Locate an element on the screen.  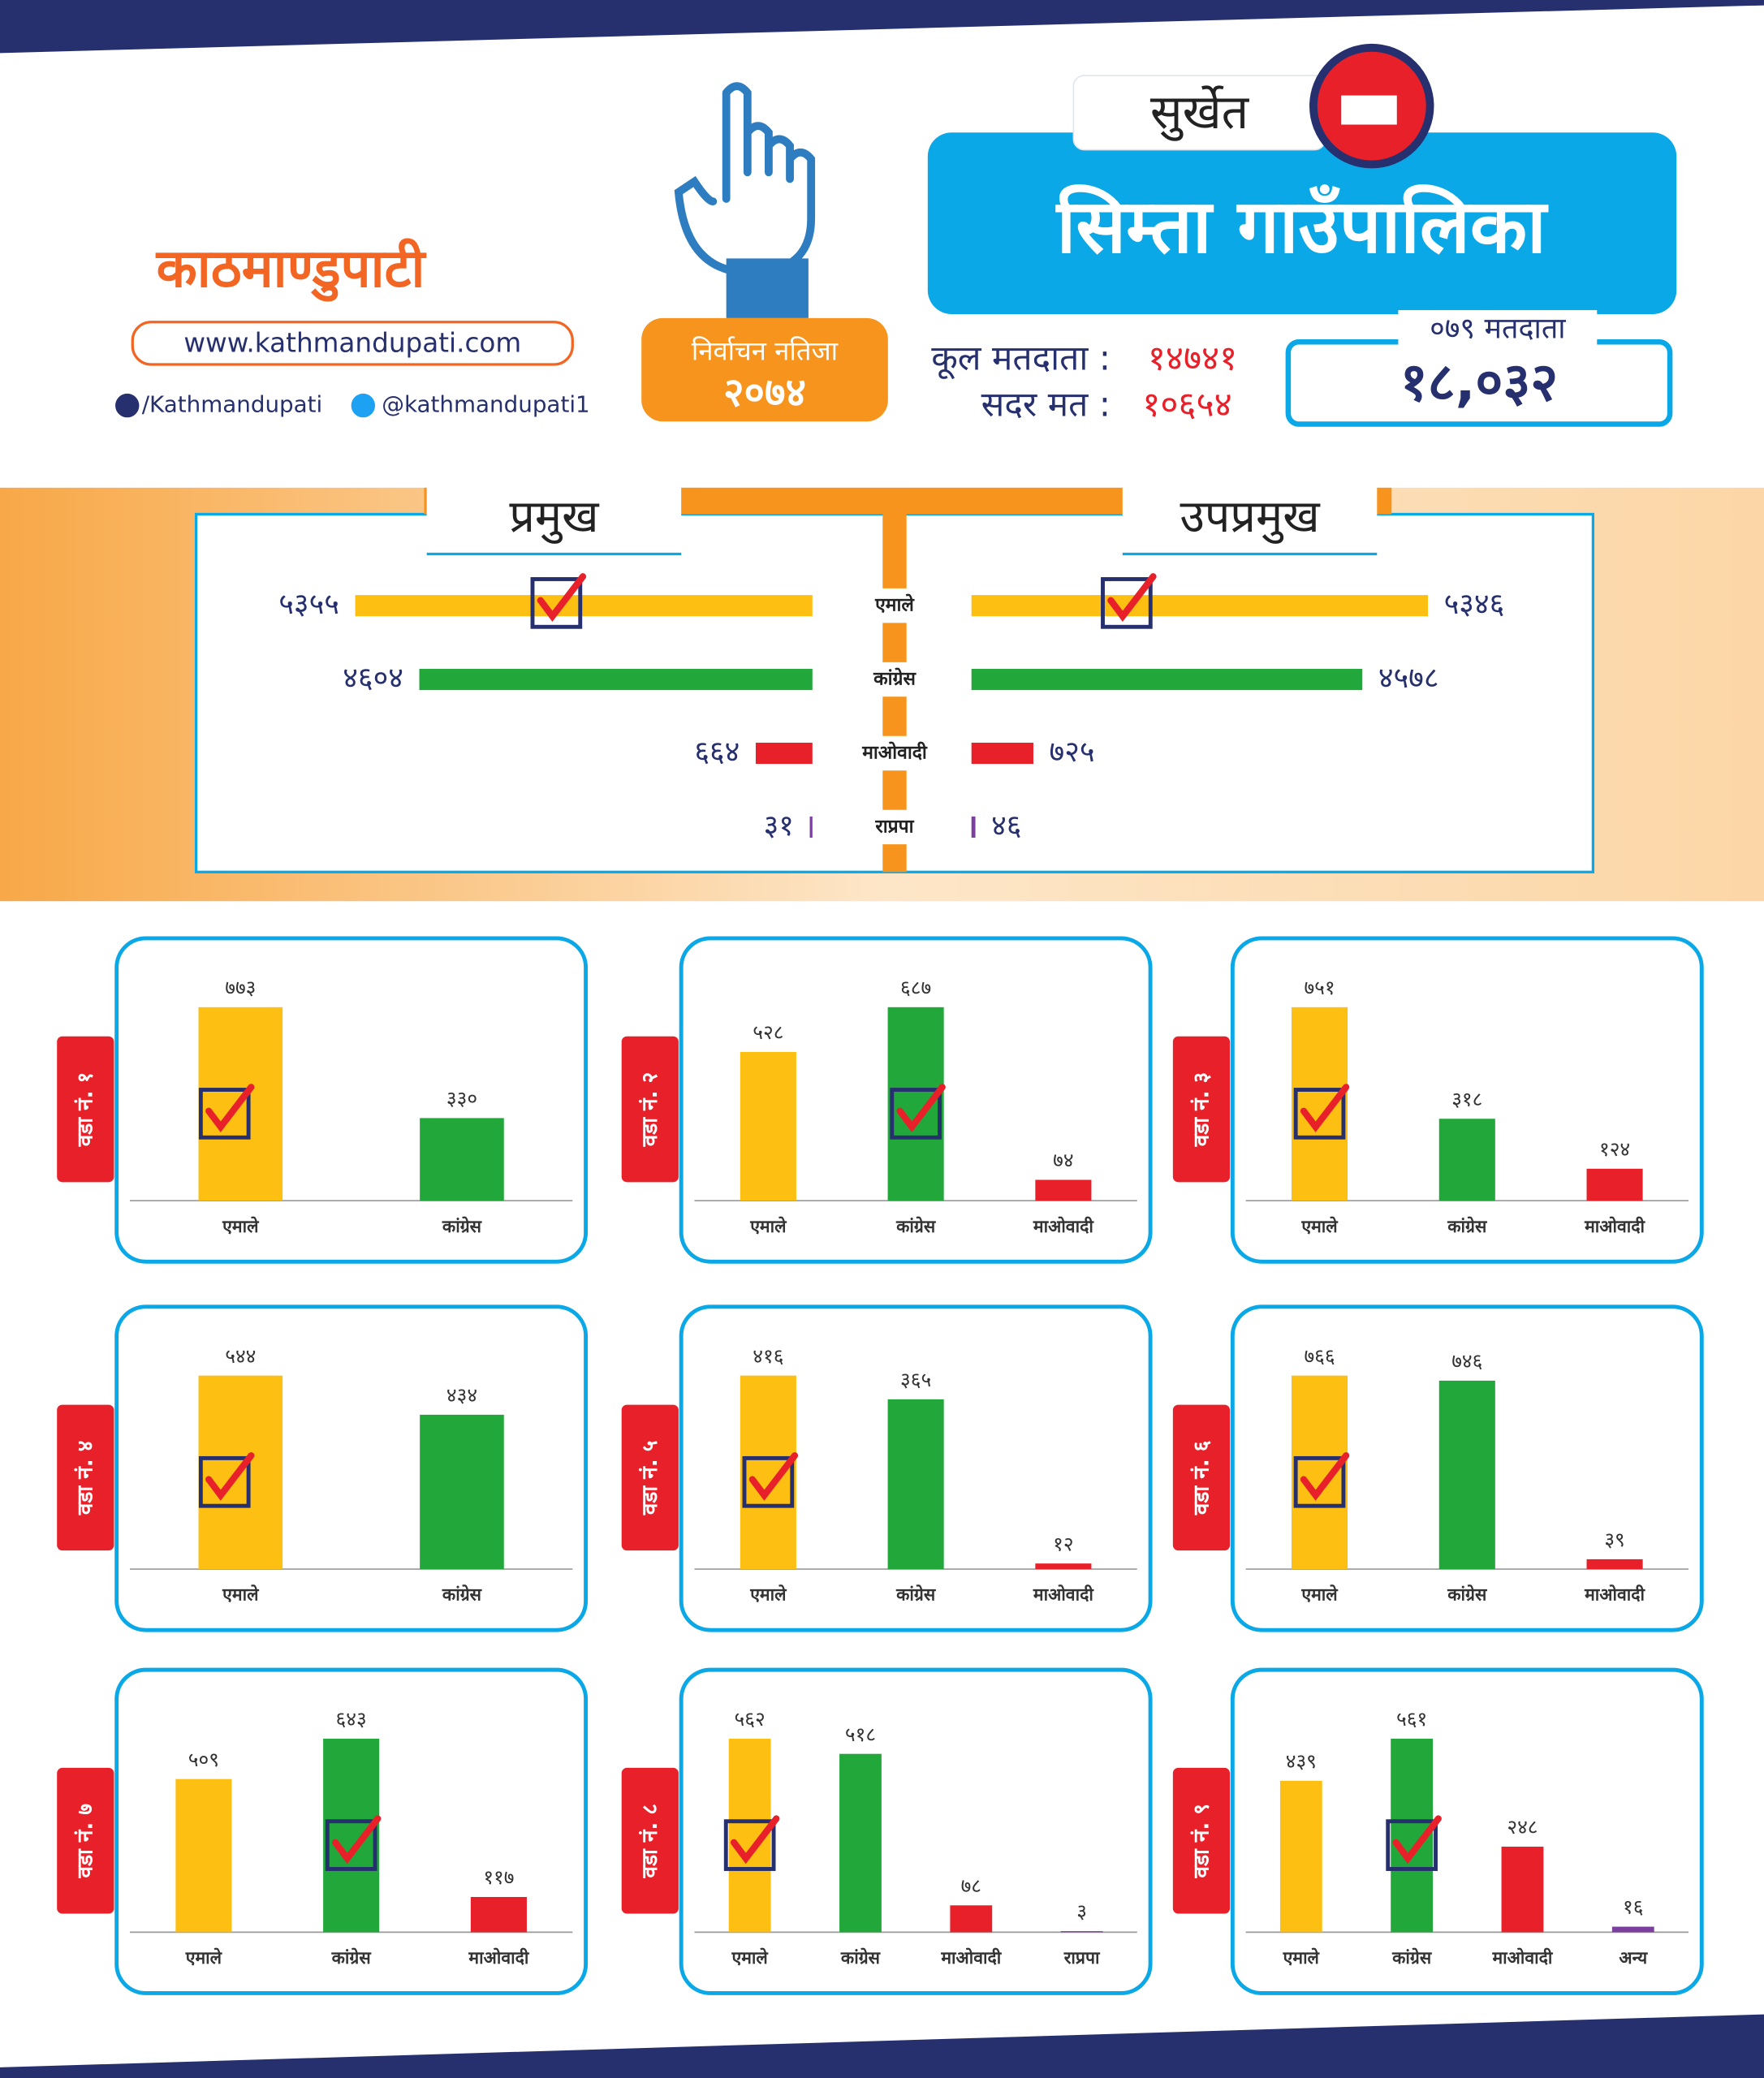
value-label: ५३५५ is located at coordinates (308, 604).